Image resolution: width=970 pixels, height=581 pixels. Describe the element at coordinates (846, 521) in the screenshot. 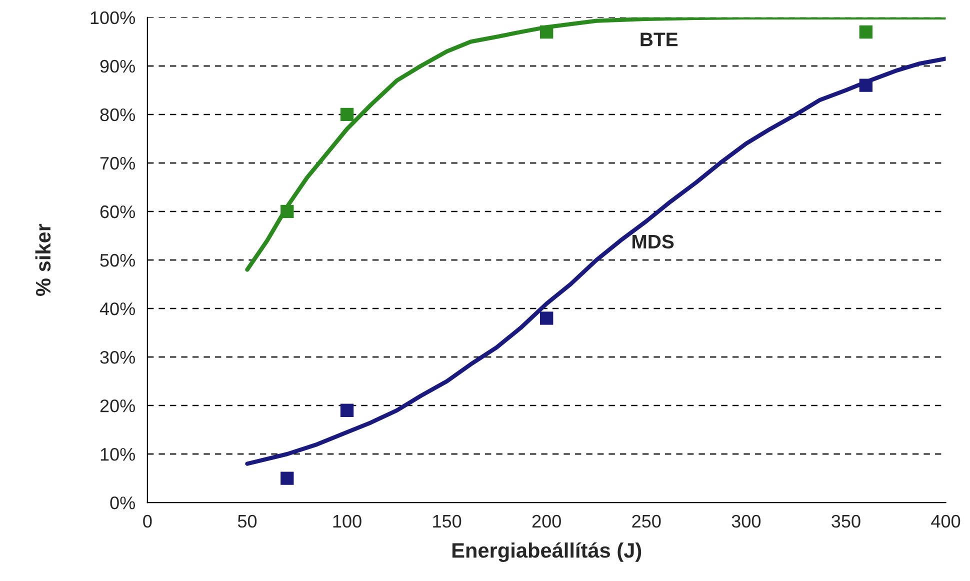

I see `x-tick-label: 350` at that location.